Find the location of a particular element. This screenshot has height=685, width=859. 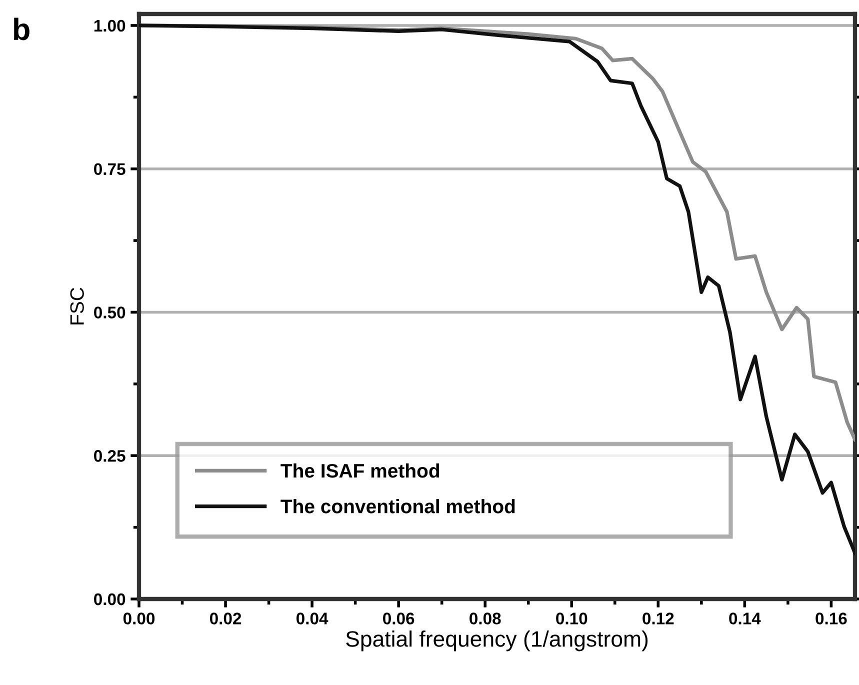

y-tick-label: 0.75 is located at coordinates (110, 169).